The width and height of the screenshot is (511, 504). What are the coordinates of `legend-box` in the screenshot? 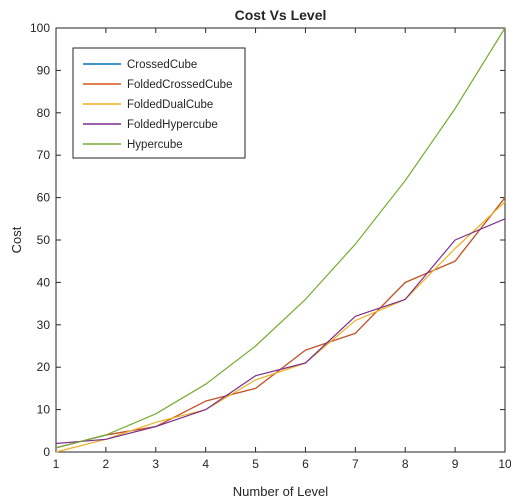 It's located at (159, 103).